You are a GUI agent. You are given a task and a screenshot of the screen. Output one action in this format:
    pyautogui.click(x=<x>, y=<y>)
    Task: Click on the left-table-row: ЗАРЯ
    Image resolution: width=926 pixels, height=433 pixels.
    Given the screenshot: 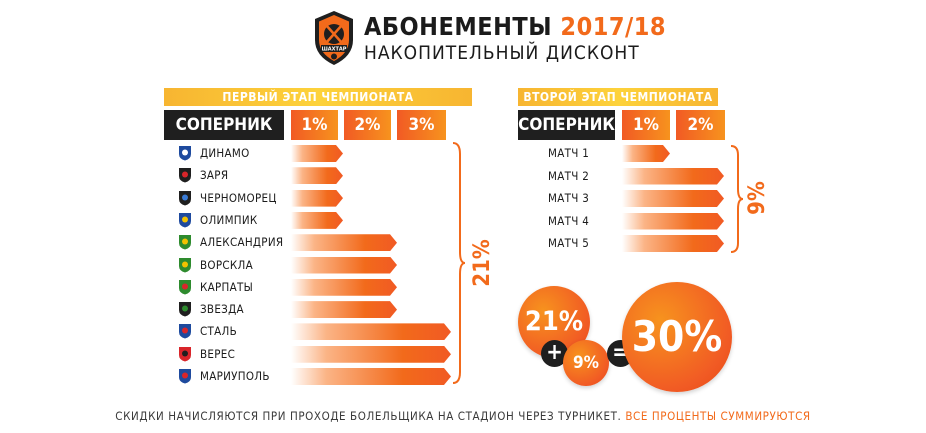 What is the action you would take?
    pyautogui.click(x=318, y=175)
    